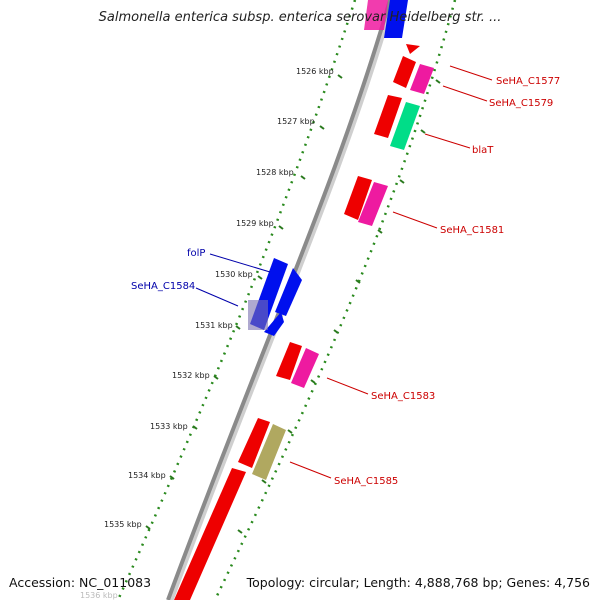 The image size is (600, 600). I want to click on gene-red-C1581-left, so click(358, 198).